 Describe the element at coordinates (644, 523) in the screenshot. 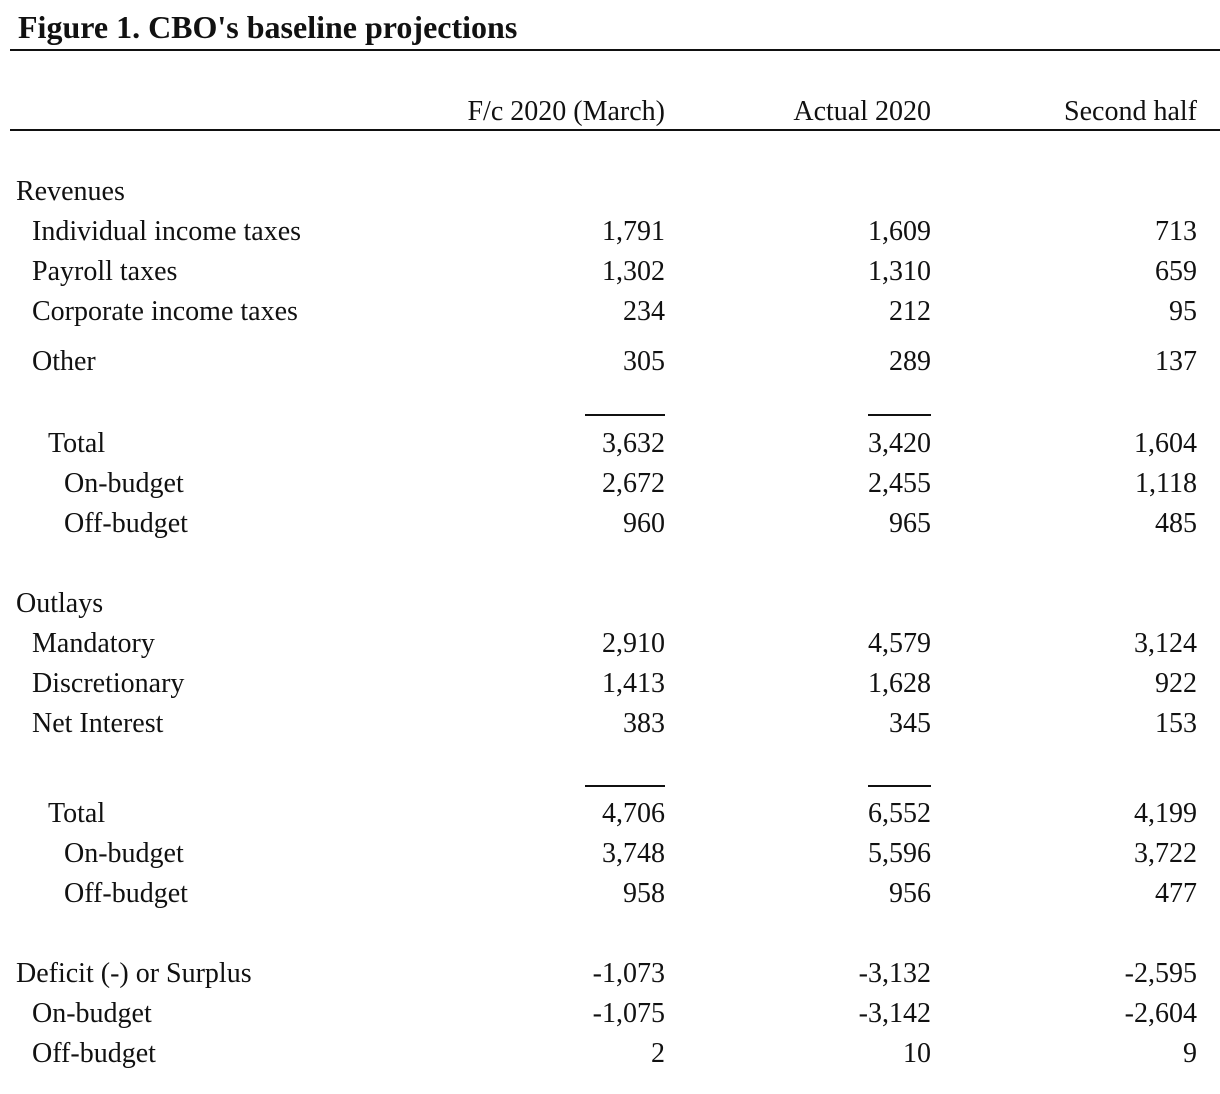

I see `cell-value: 960` at that location.